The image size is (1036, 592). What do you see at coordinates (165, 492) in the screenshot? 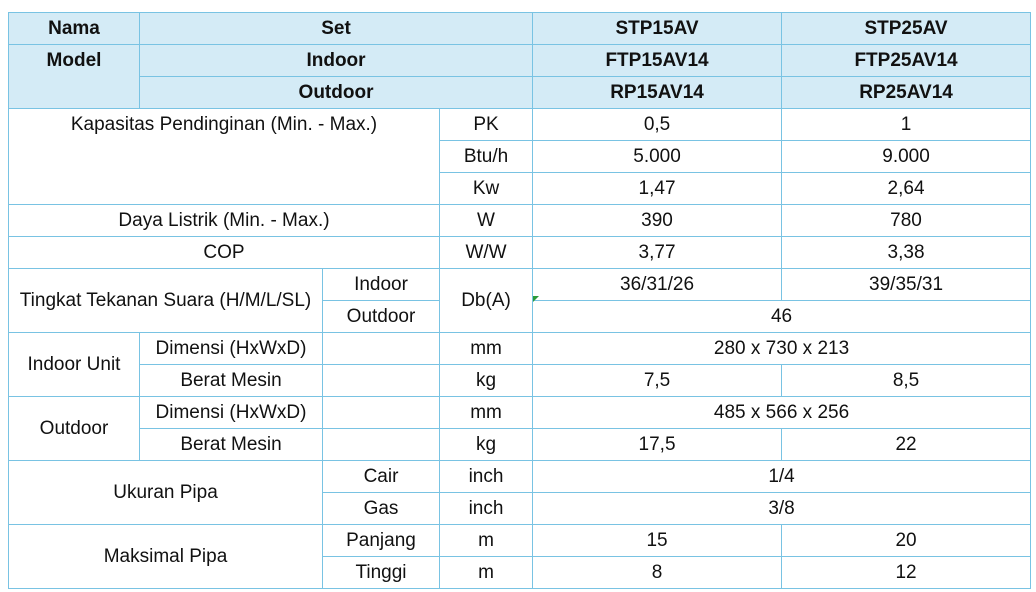
I see `pipe-size-label: Ukuran Pipa` at bounding box center [165, 492].